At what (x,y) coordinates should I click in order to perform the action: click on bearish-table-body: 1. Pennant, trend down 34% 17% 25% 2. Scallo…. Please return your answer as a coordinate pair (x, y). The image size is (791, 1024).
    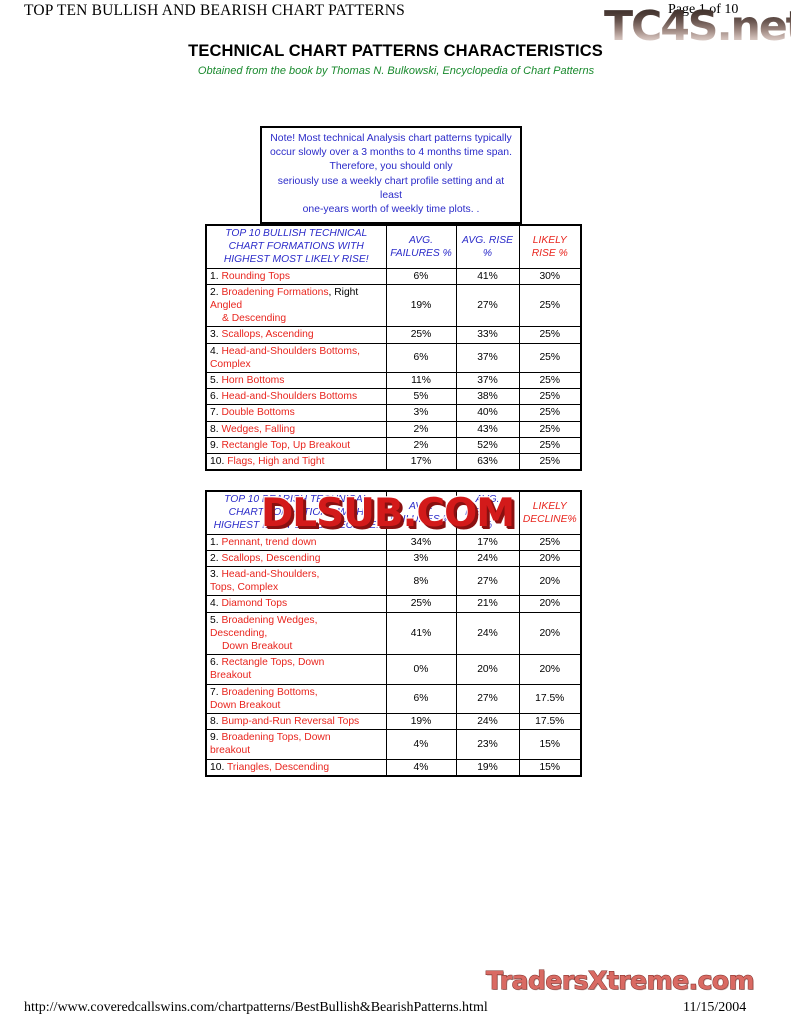
    Looking at the image, I should click on (393, 655).